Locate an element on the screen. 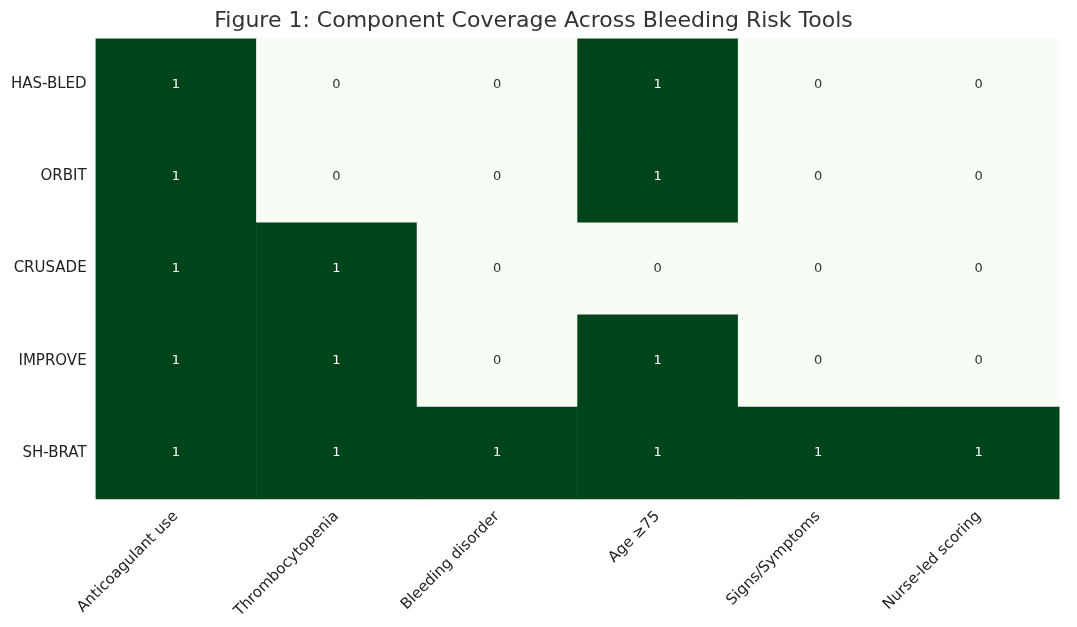  y-tick-label: IMPROVE is located at coordinates (52, 359).